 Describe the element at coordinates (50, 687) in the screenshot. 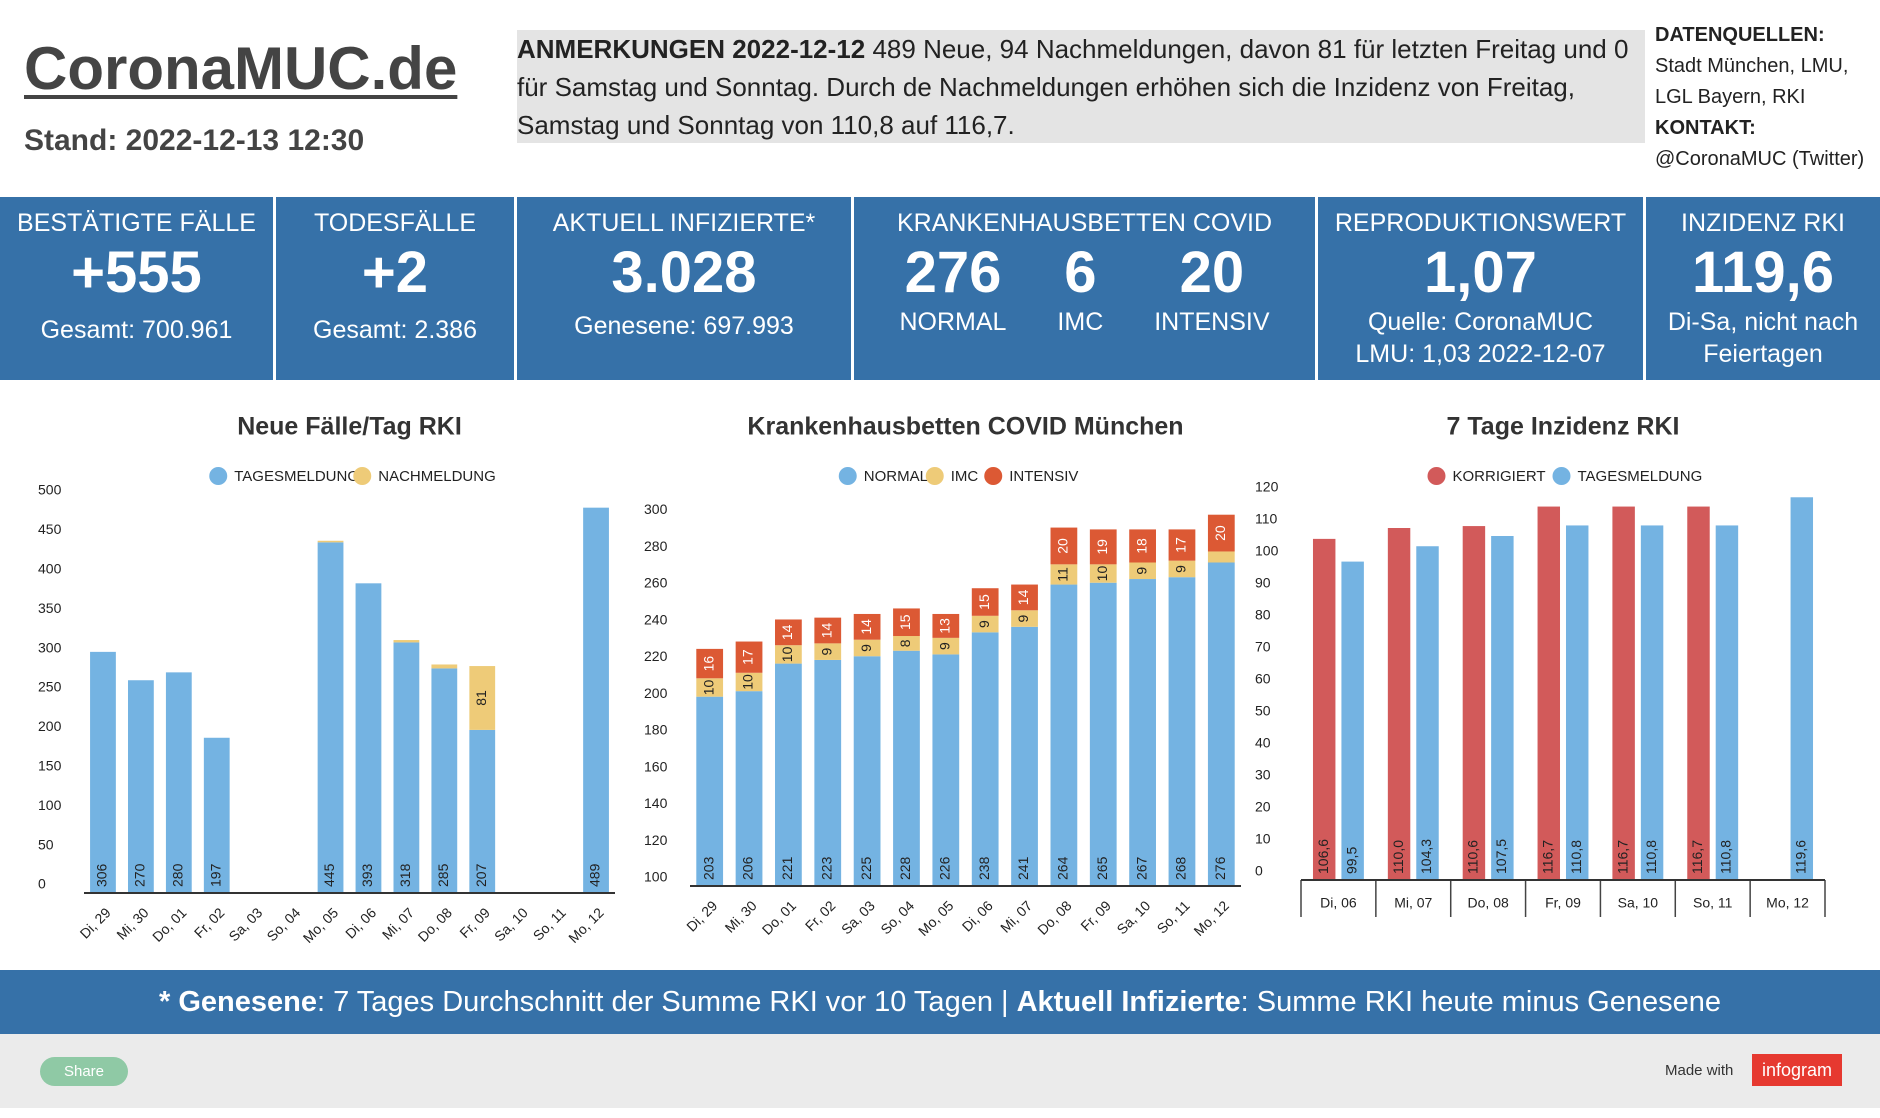

I see `y-tick-label: 250` at that location.